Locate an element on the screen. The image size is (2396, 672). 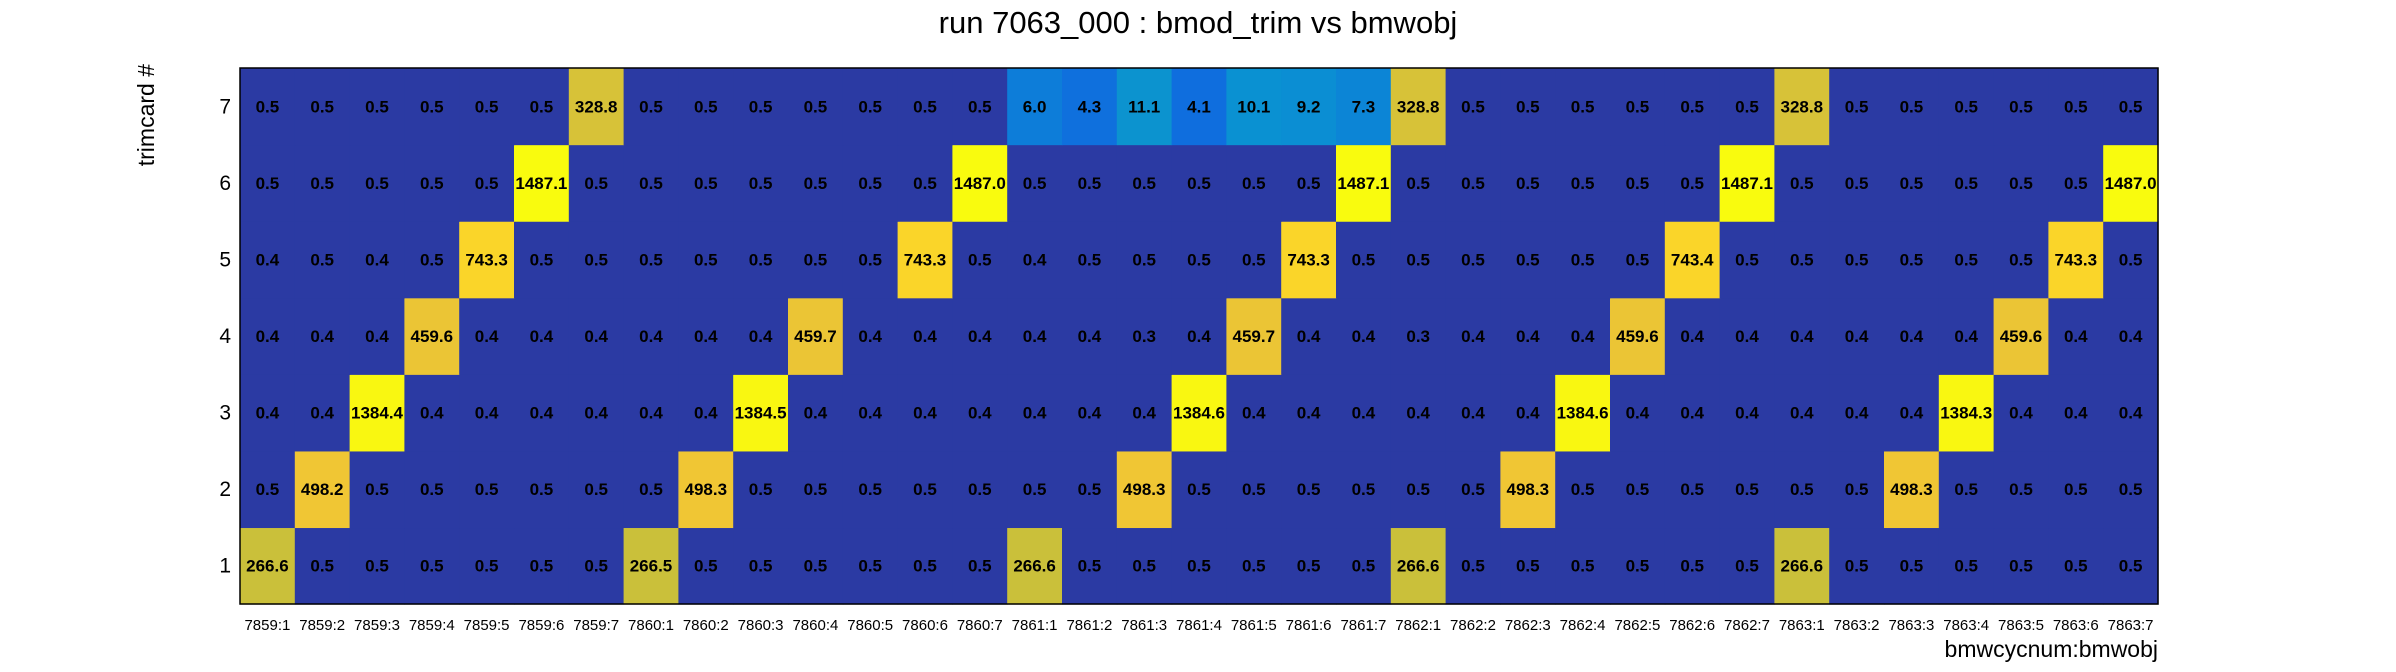
cell-value-label: 0.3 is located at coordinates (1418, 336).